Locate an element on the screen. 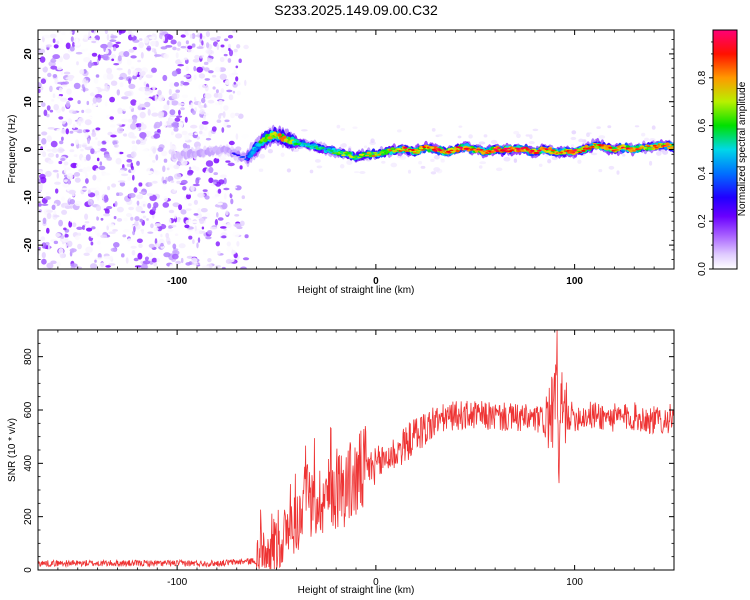 The height and width of the screenshot is (600, 750). colorbar-tick-label: 0.8 is located at coordinates (702, 77).